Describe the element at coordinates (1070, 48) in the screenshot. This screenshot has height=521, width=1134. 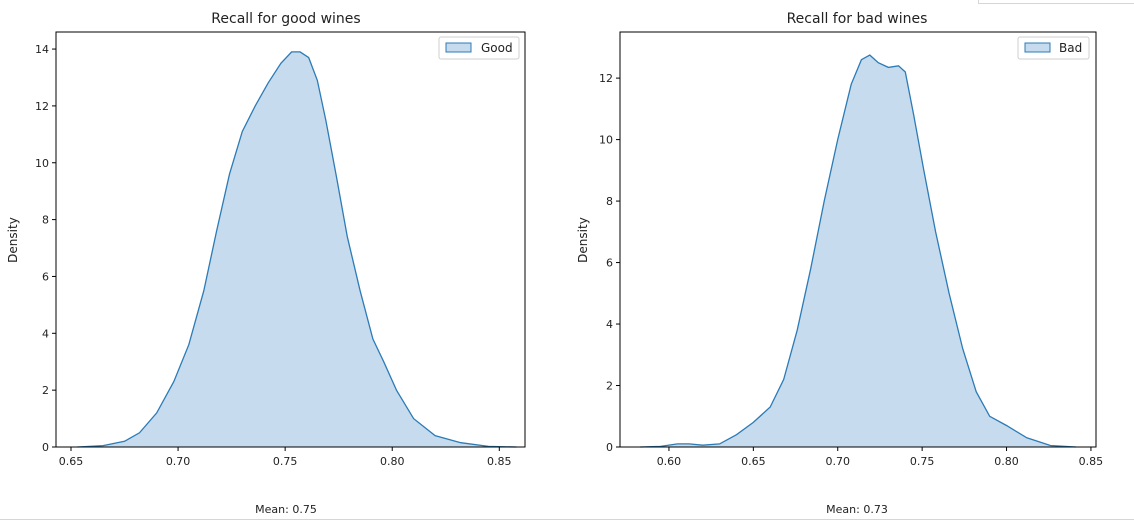
I see `legend-entry-bad: Bad` at that location.